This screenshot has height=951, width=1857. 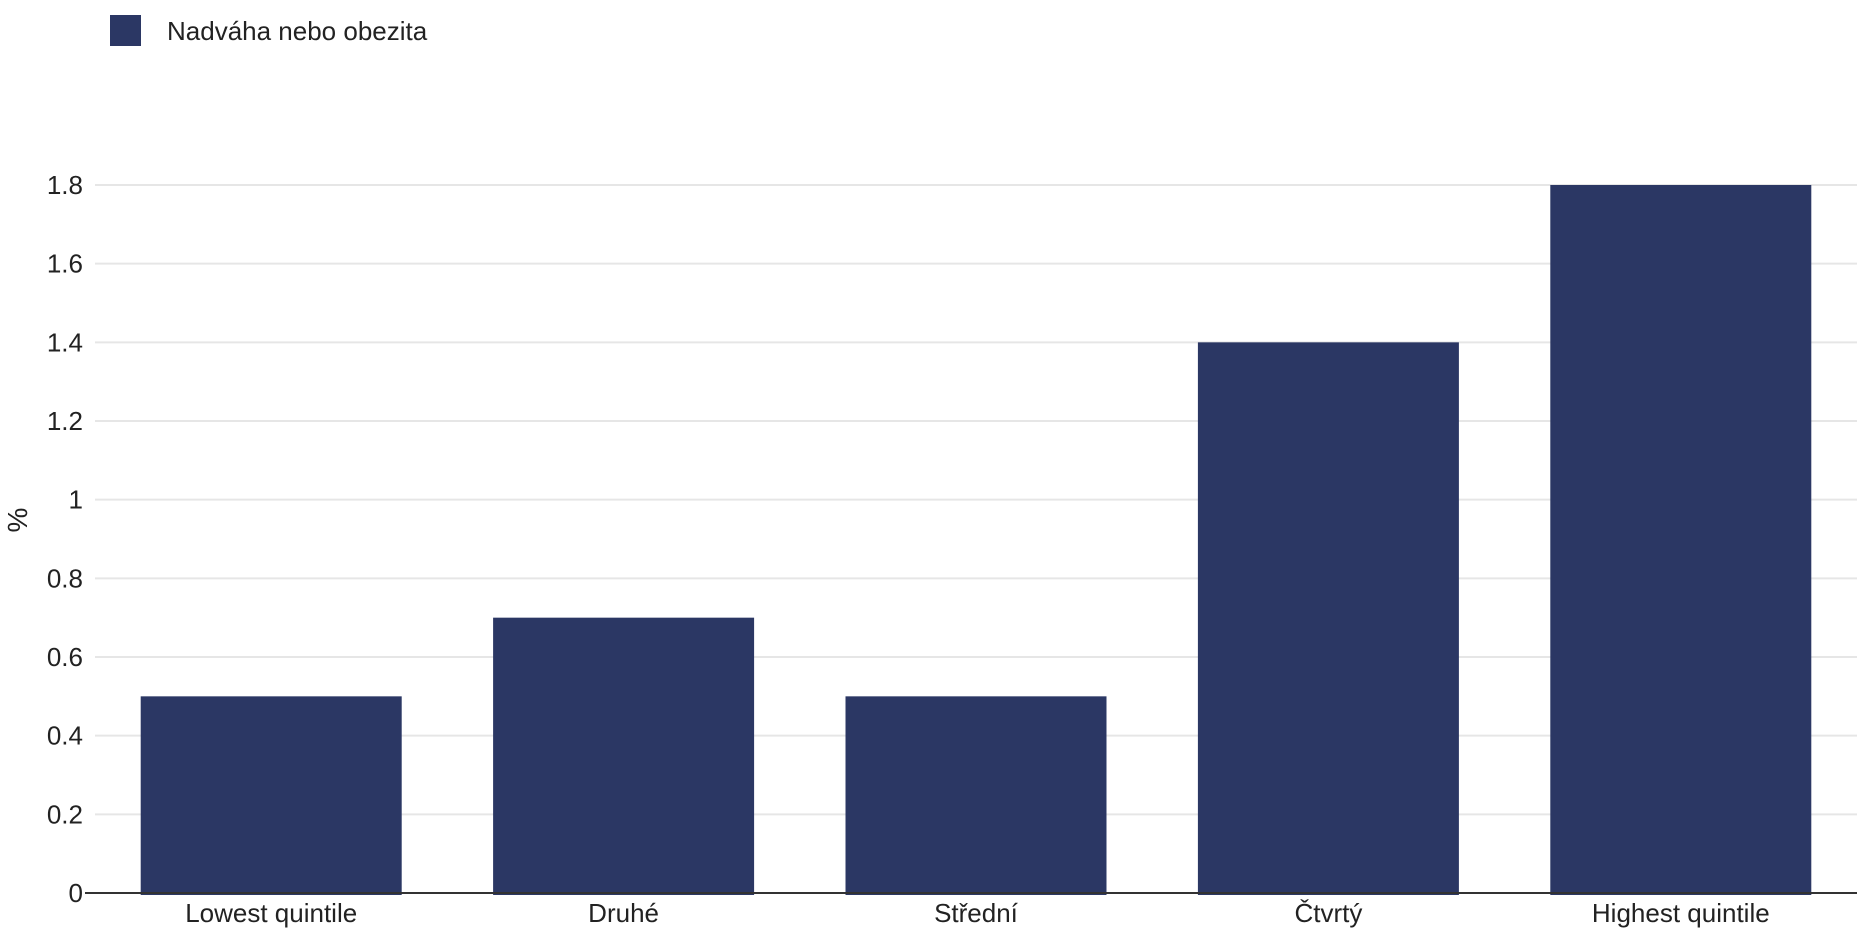 What do you see at coordinates (65, 539) in the screenshot?
I see `y-axis-ticks: 0 0.2 0.4 0.6 0.8 1 1.2 1.4 1.6 1.8` at bounding box center [65, 539].